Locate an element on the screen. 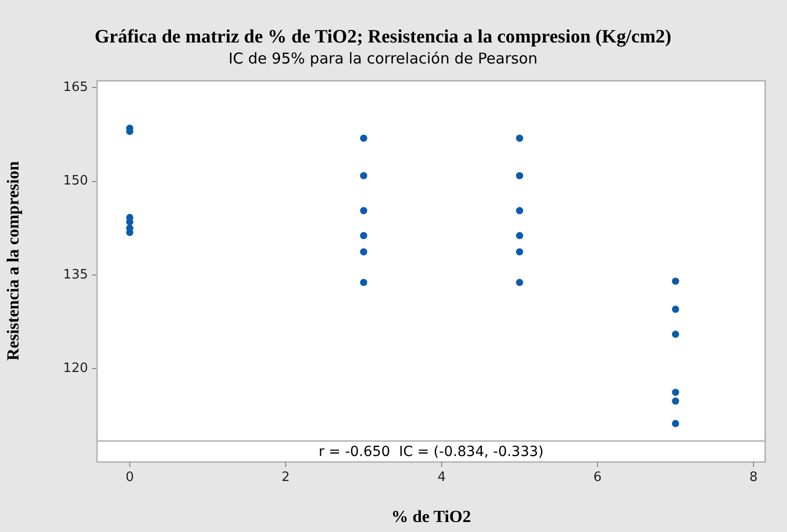  y-axis-title: Resistencia a la compresion is located at coordinates (13, 260).